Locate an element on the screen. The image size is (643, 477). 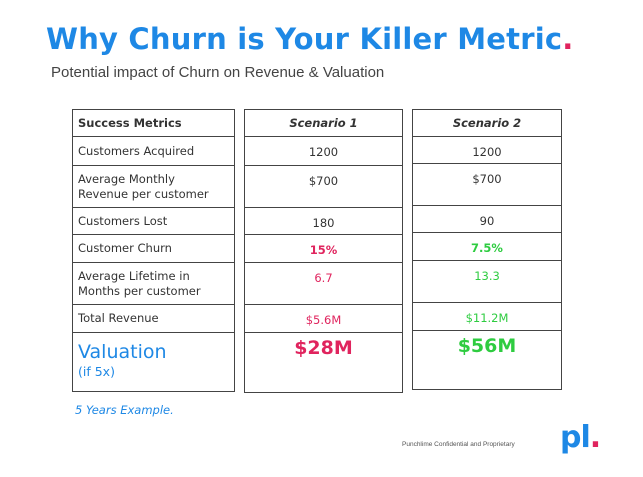
metric-avg-lifetime: Average Lifetime in Months per customer is located at coordinates (153, 283).